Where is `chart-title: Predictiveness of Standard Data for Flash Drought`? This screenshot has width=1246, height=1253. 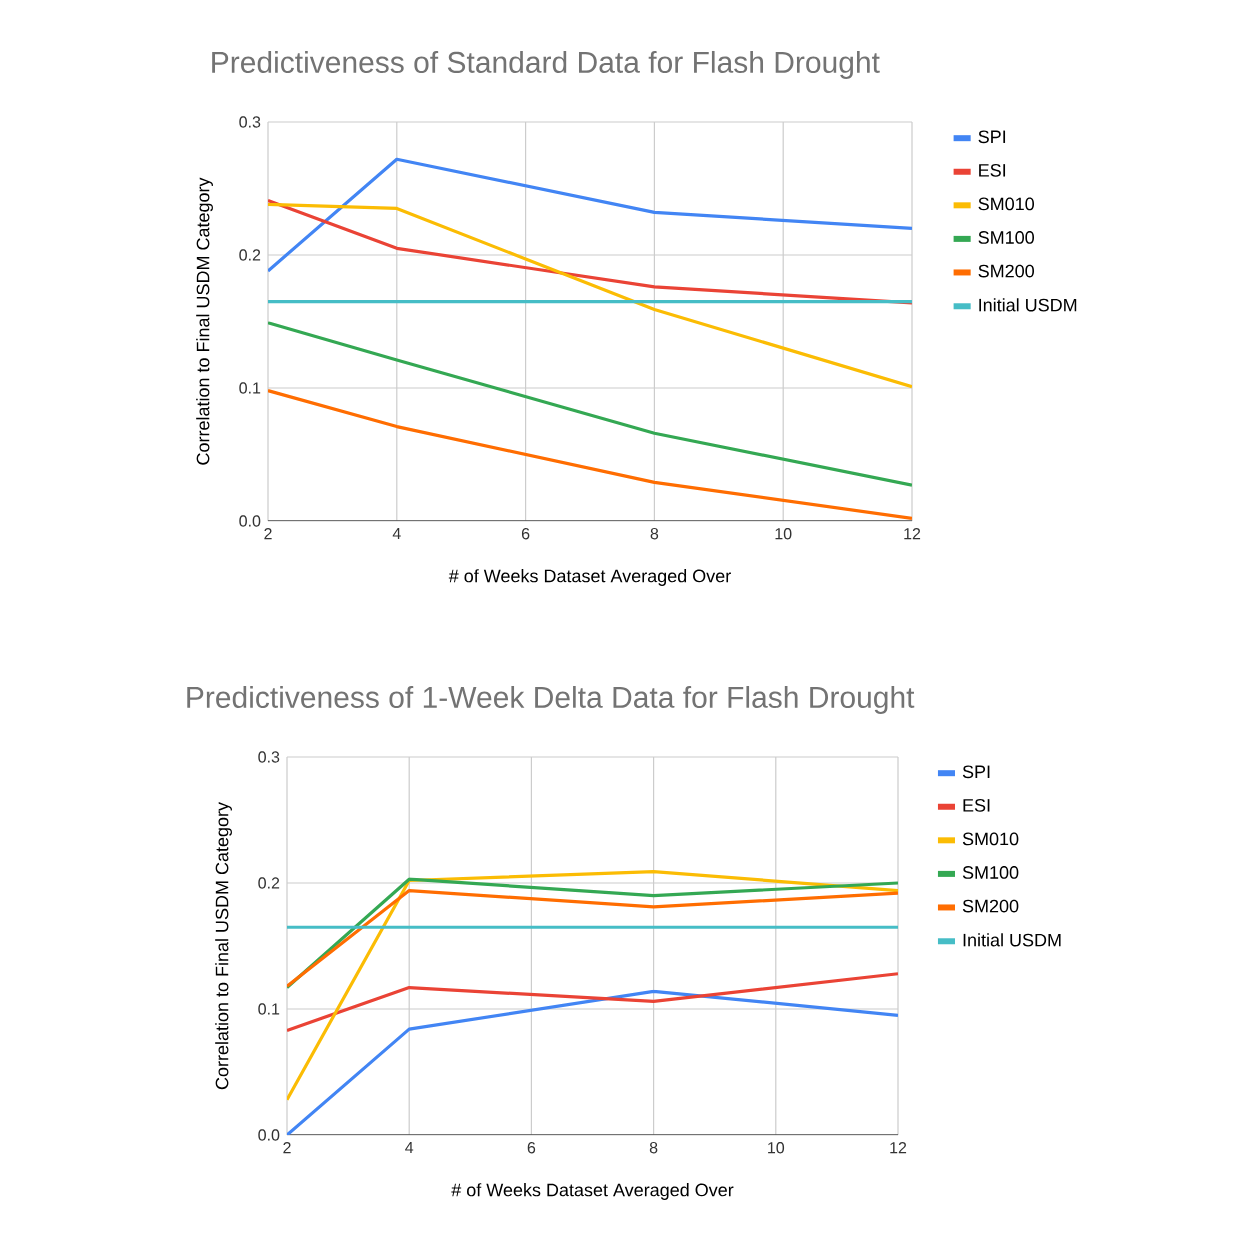
chart-title: Predictiveness of Standard Data for Flash Drought is located at coordinates (546, 64).